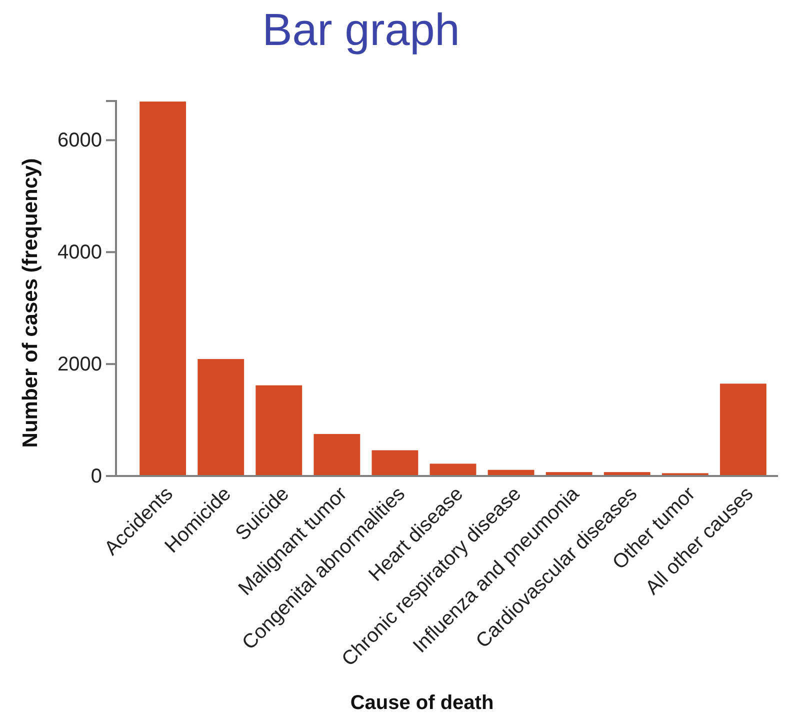 The height and width of the screenshot is (716, 796). I want to click on y-tick-label: 4000, so click(80, 253).